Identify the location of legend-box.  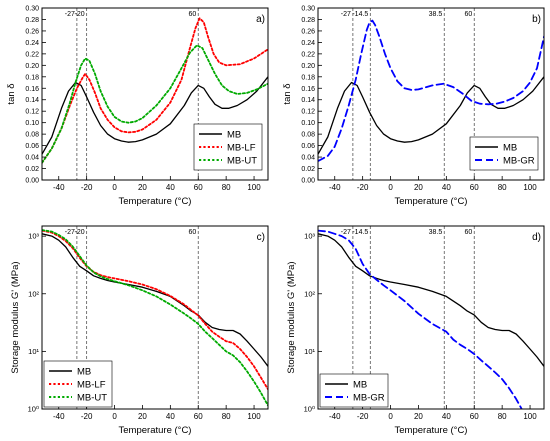
(504, 153).